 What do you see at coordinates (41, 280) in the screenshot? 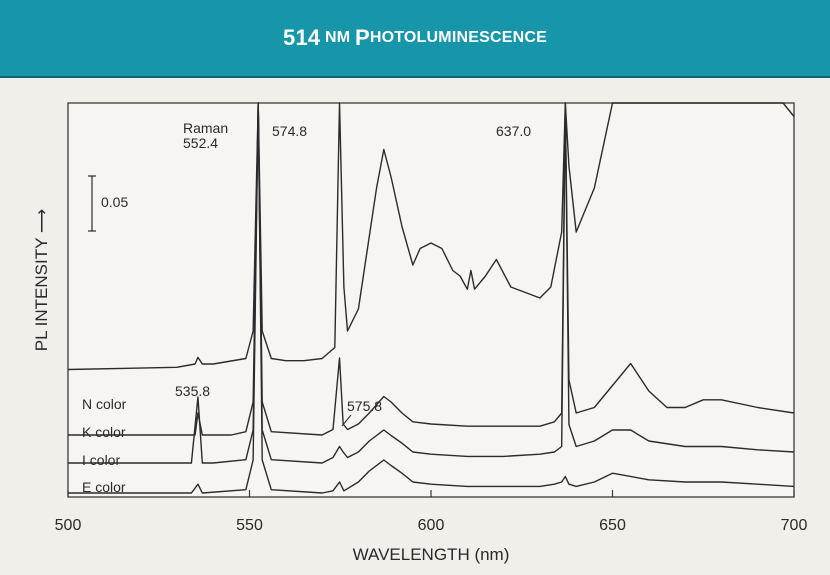
I see `y-axis-label: PL INTENSITY ⟶` at bounding box center [41, 280].